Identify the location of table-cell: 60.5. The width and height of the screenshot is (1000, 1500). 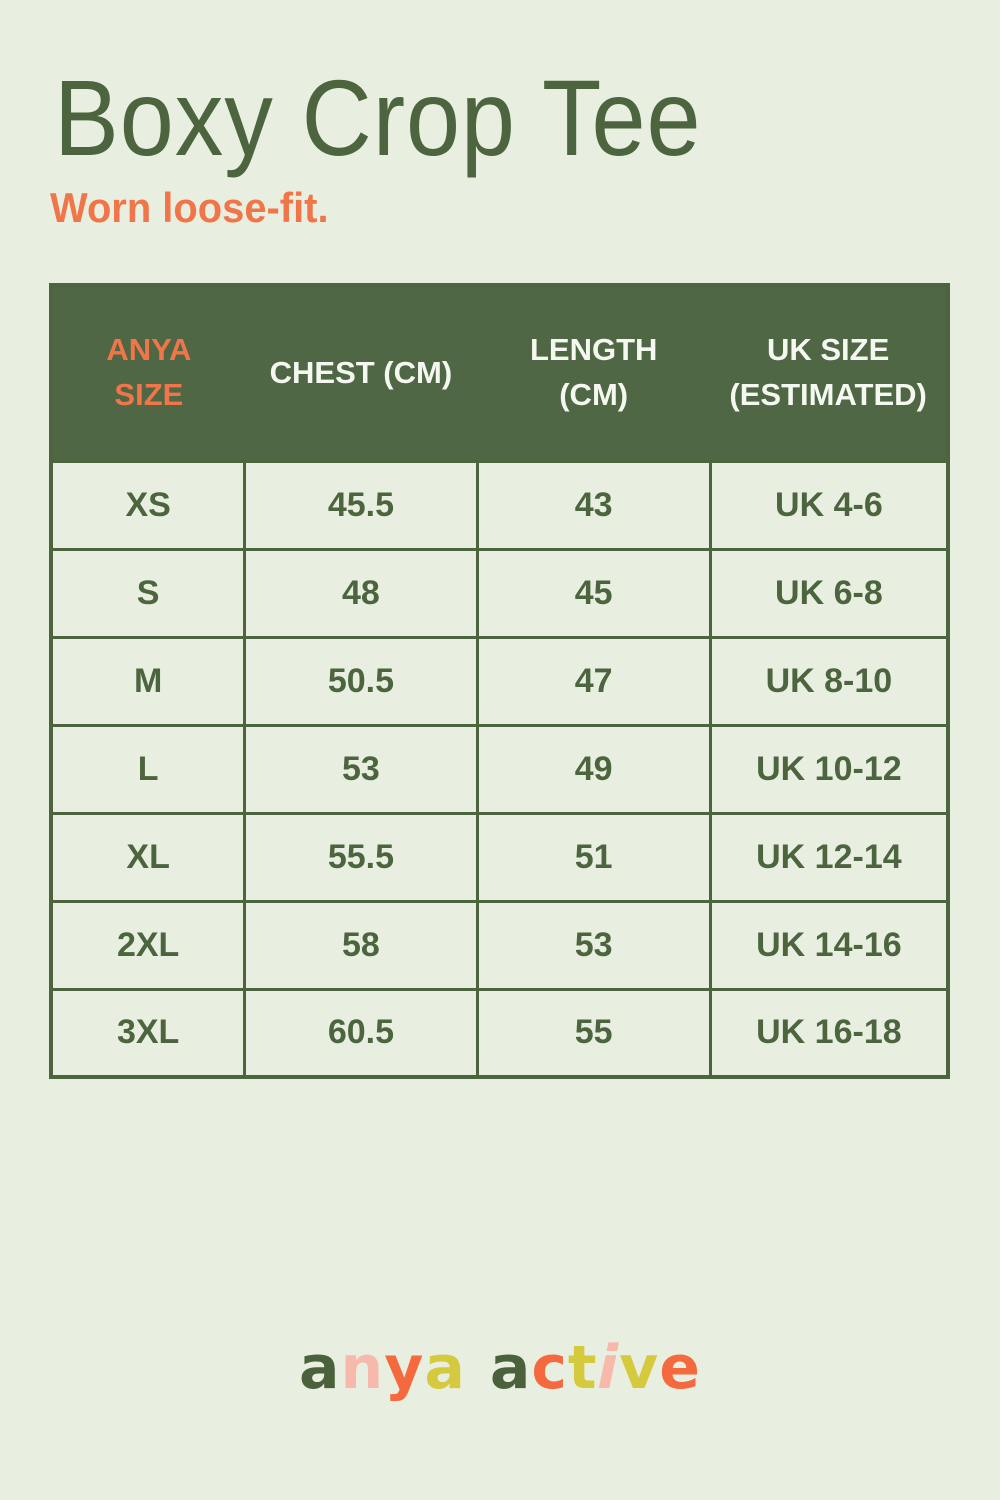
(361, 1033).